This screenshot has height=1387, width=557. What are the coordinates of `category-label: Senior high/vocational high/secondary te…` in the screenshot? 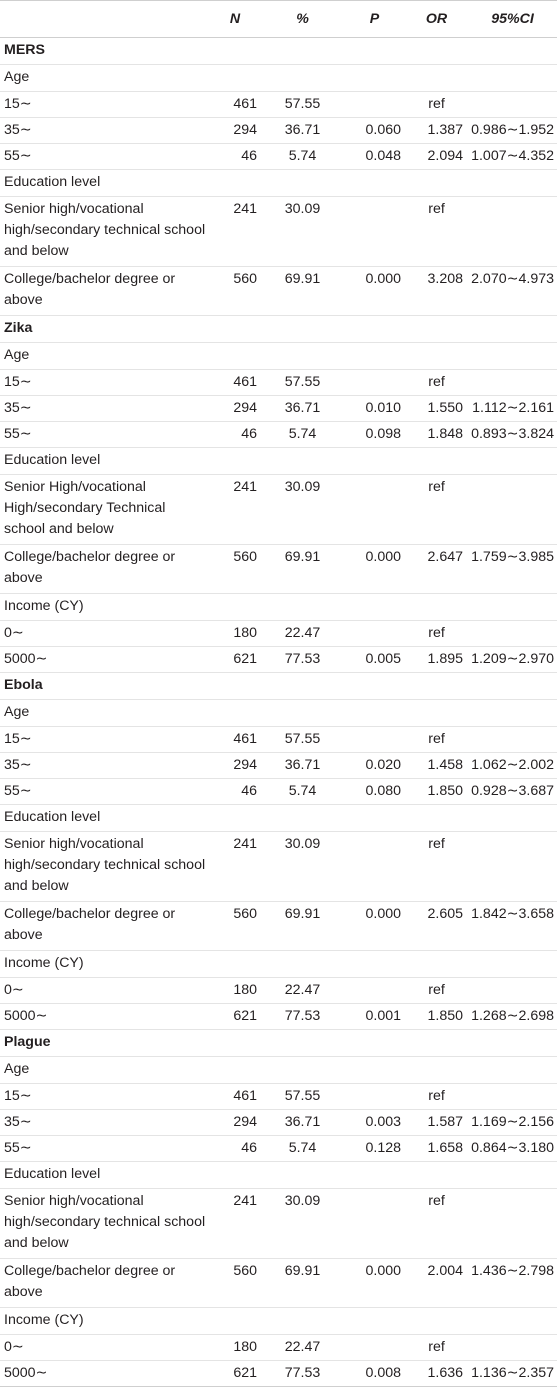 It's located at (104, 866).